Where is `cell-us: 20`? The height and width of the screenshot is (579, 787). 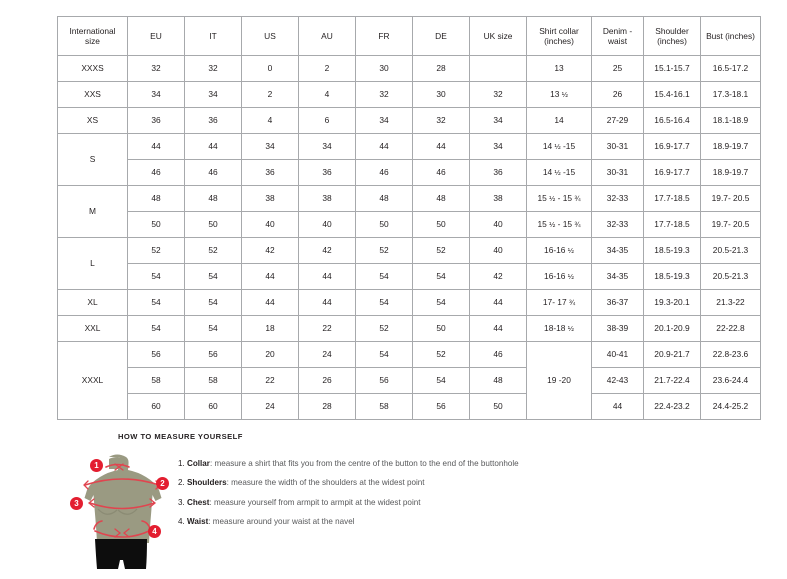
cell-us: 20 is located at coordinates (270, 354).